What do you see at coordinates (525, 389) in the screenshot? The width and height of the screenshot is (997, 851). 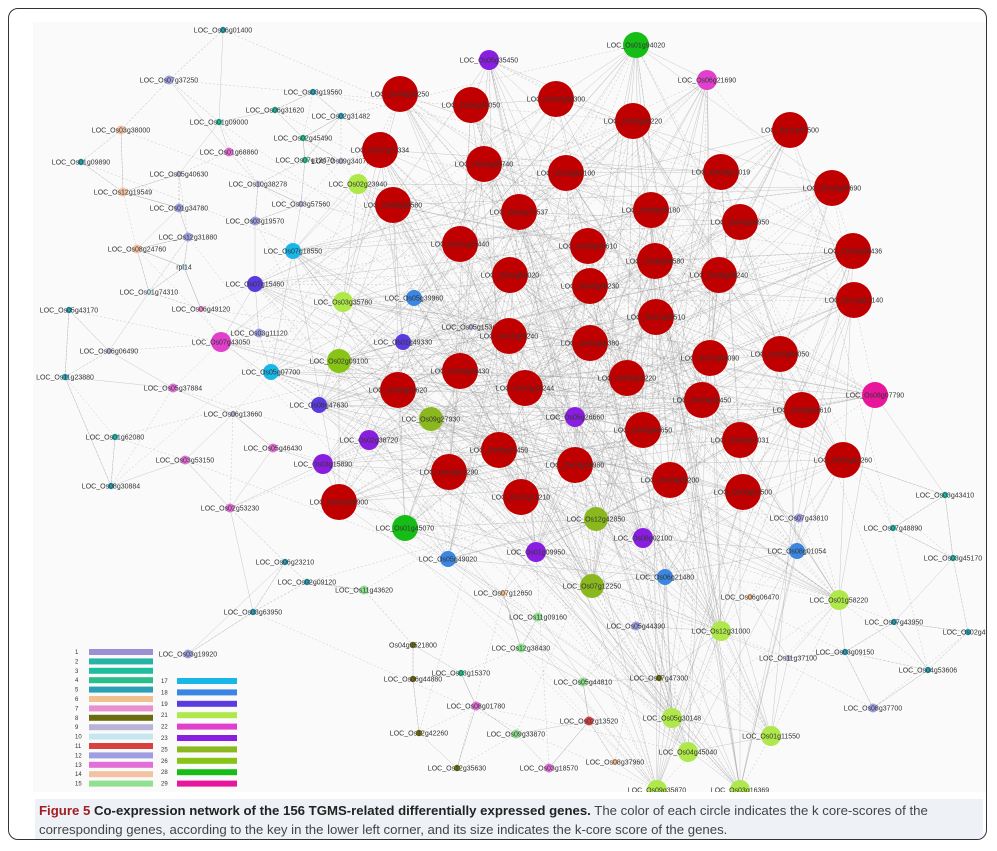 I see `gene-label: LOC_Os10g18244` at bounding box center [525, 389].